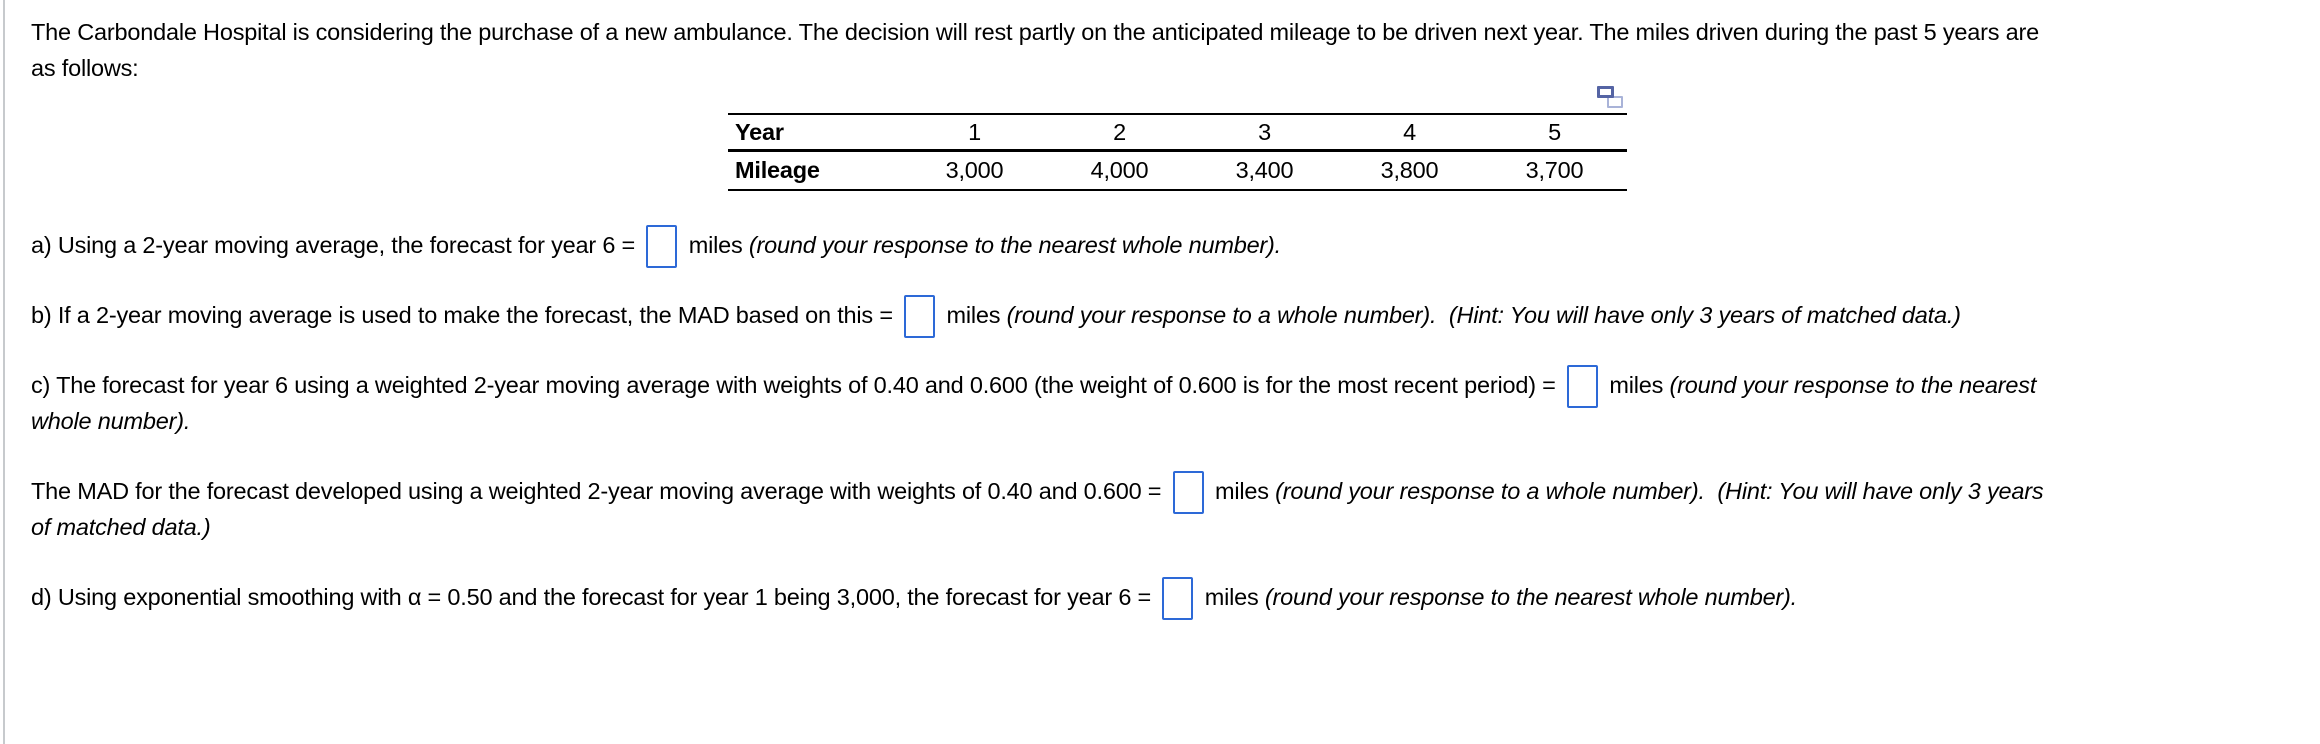 The width and height of the screenshot is (2320, 744). Describe the element at coordinates (1853, 385) in the screenshot. I see `instruction-italic-text: (round your response to the nearest` at that location.